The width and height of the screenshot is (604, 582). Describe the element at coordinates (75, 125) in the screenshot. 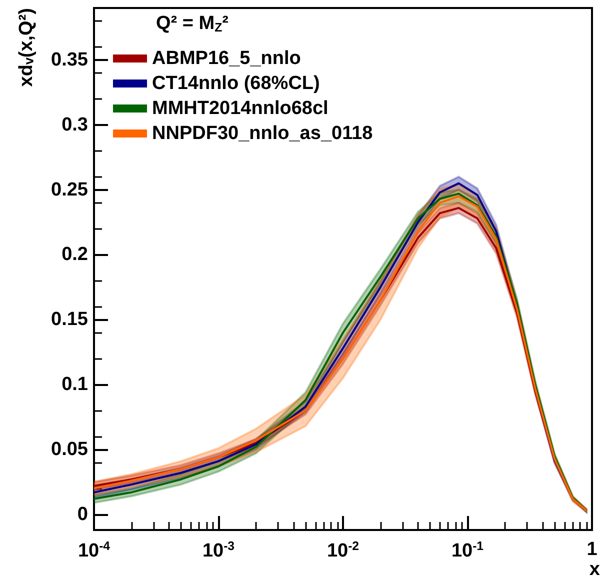

I see `y-tick-label: 0.3` at that location.